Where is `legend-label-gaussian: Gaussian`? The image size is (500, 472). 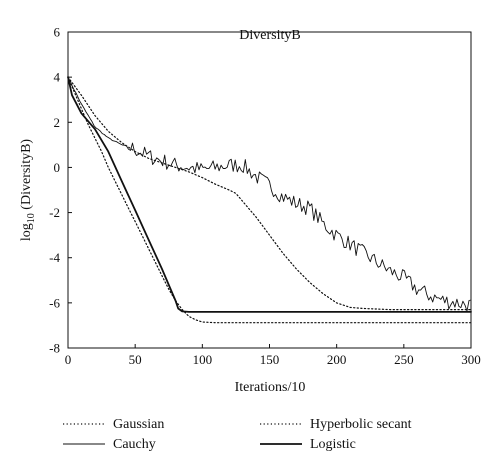 legend-label-gaussian: Gaussian is located at coordinates (138, 424).